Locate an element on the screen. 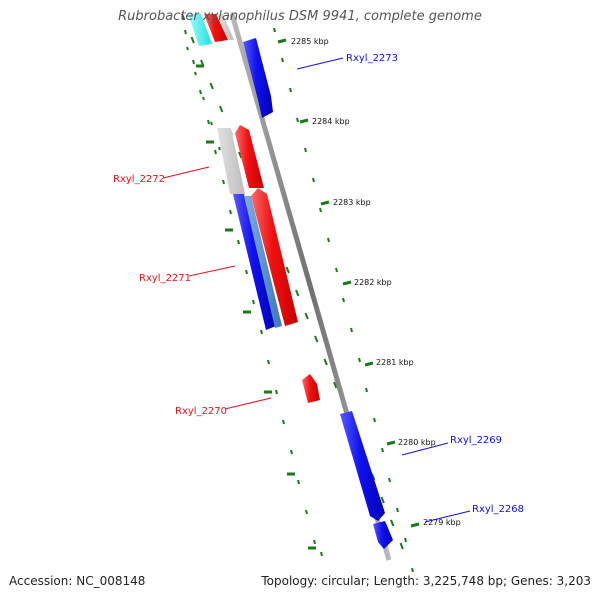 The width and height of the screenshot is (600, 600). gene-feature-top-grey is located at coordinates (225, 27).